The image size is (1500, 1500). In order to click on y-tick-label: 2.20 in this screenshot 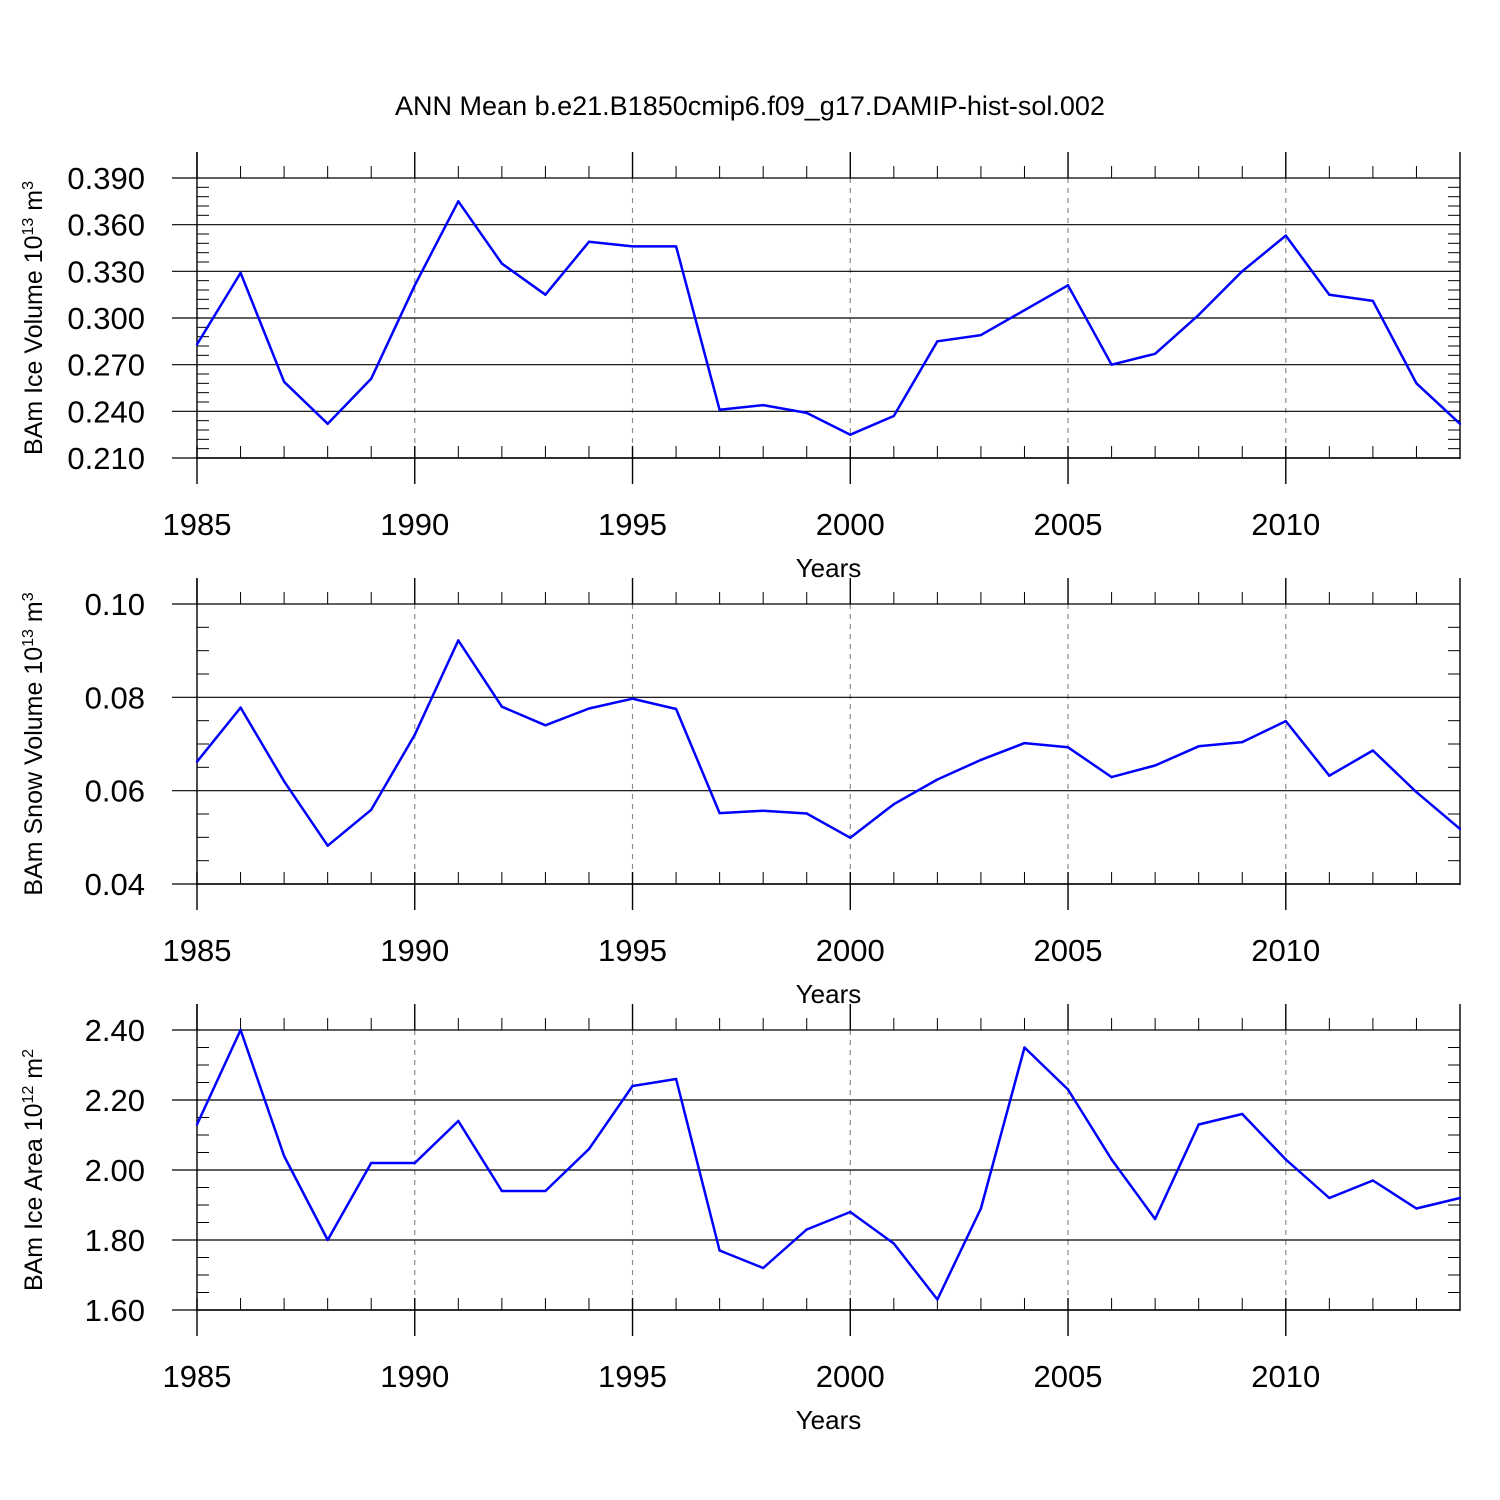, I will do `click(115, 1100)`.